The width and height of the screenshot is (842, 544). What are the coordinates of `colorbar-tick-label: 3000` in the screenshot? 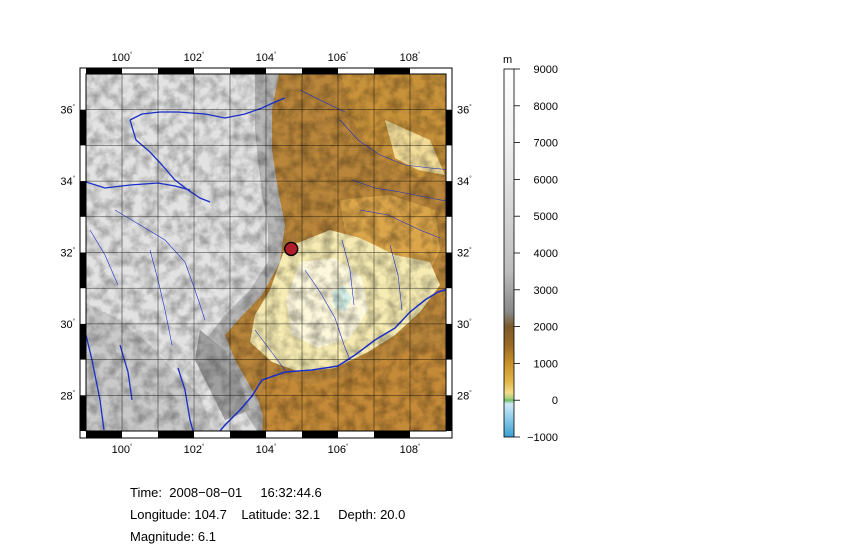 It's located at (546, 291).